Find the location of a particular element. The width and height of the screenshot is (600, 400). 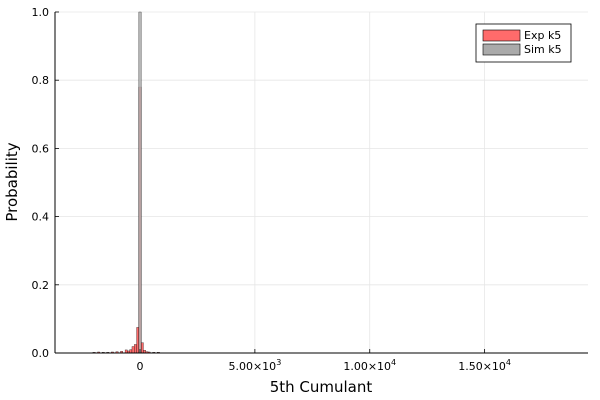

x-tick-label: 0 is located at coordinates (140, 366).